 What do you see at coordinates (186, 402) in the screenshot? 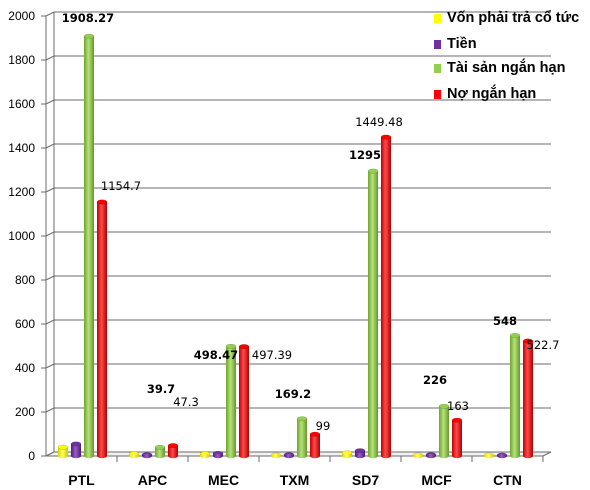
I see `data-label: 47.3` at bounding box center [186, 402].